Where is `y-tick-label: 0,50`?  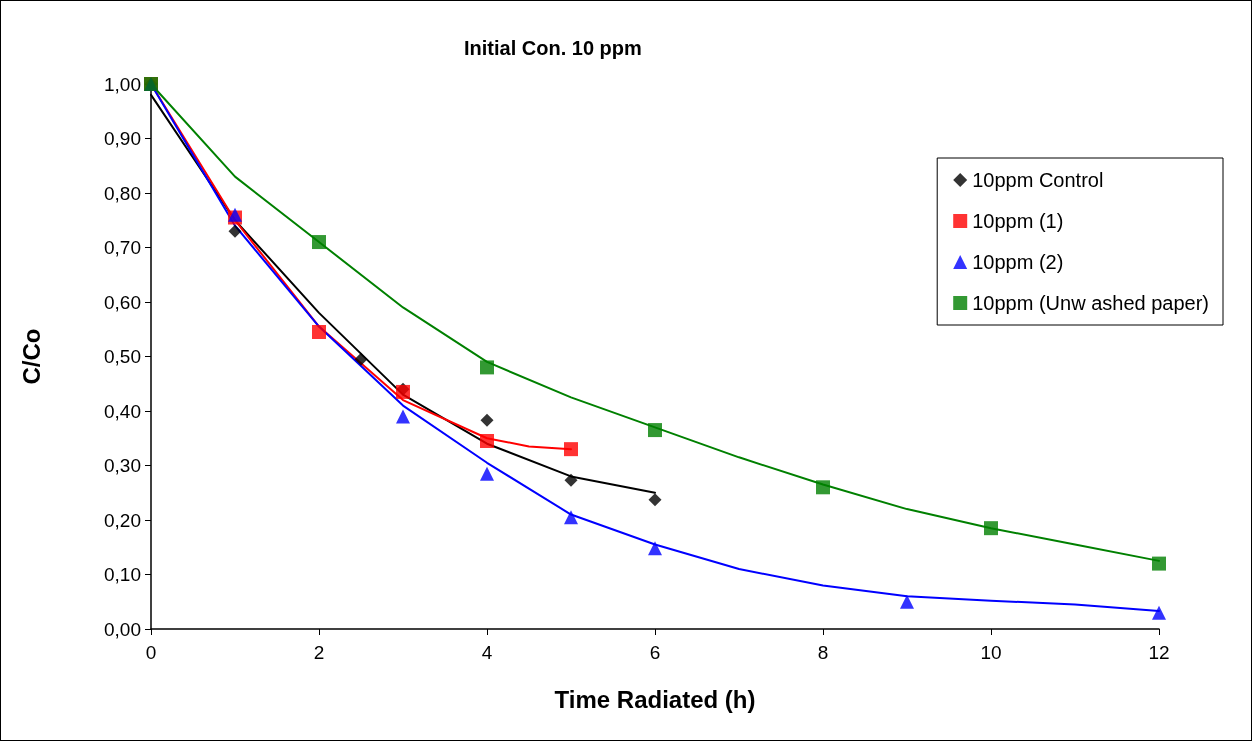
y-tick-label: 0,50 is located at coordinates (122, 356).